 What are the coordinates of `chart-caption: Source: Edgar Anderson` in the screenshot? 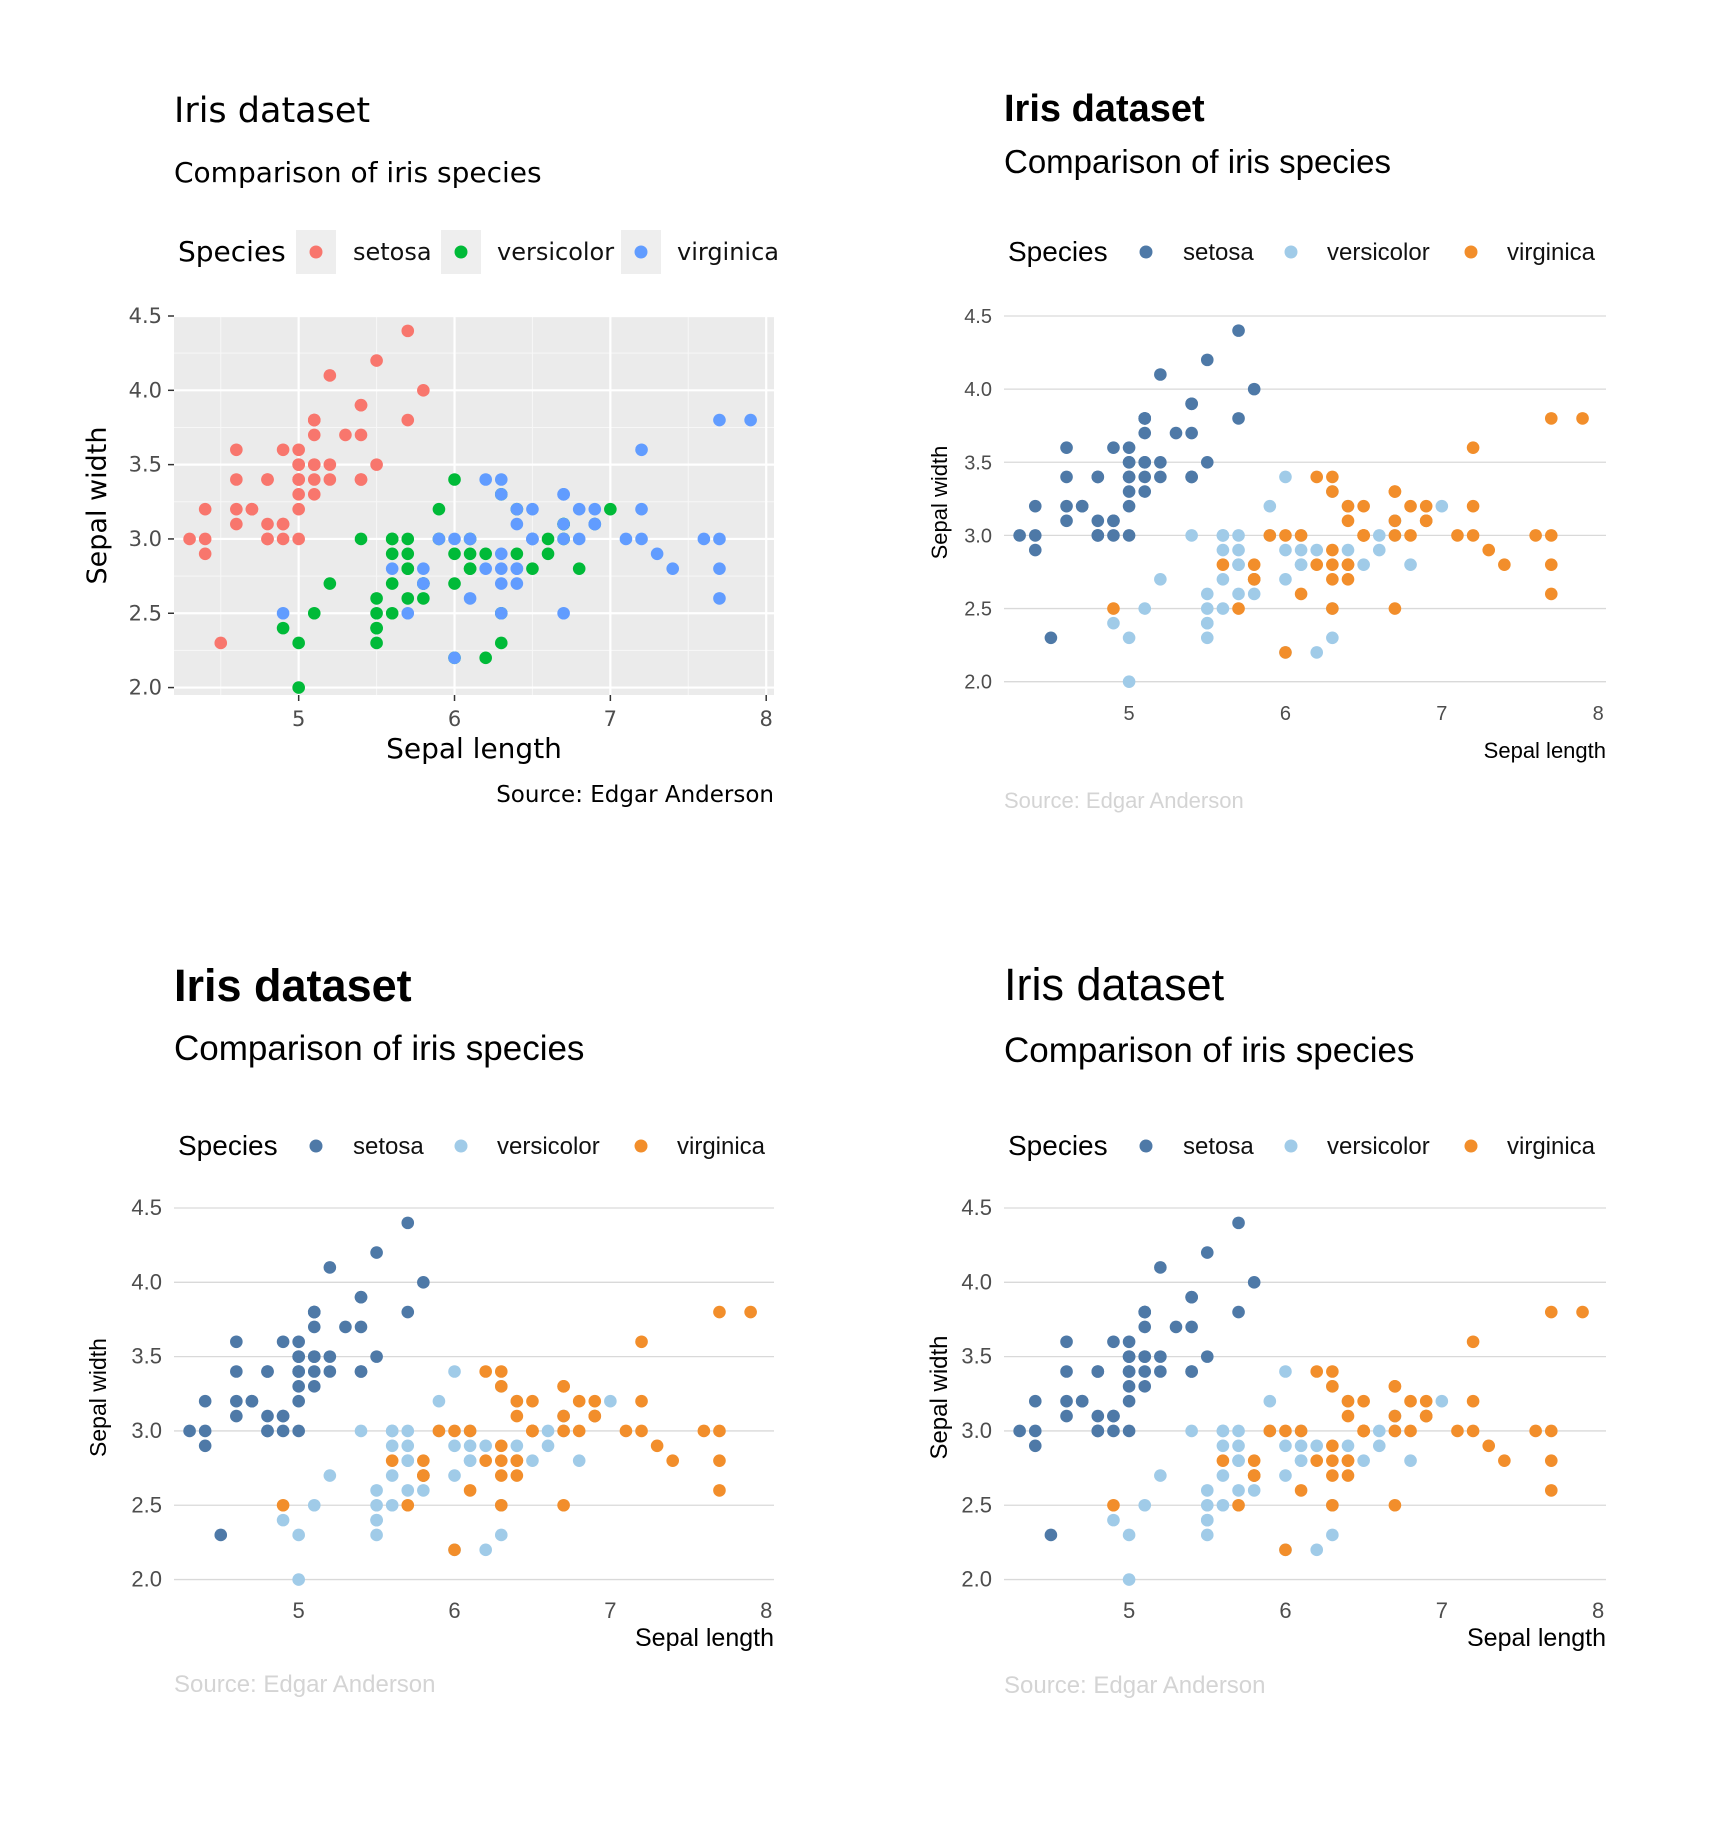 It's located at (305, 1684).